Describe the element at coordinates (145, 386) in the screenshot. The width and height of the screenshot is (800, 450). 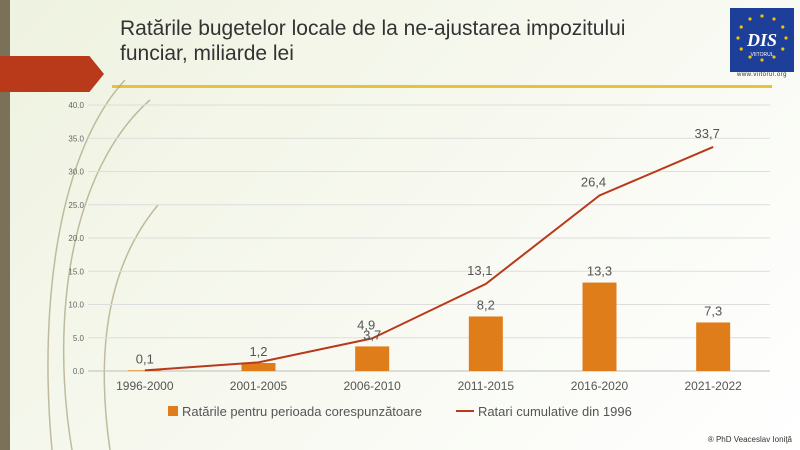
I see `x-tick-label: 1996-2000` at that location.